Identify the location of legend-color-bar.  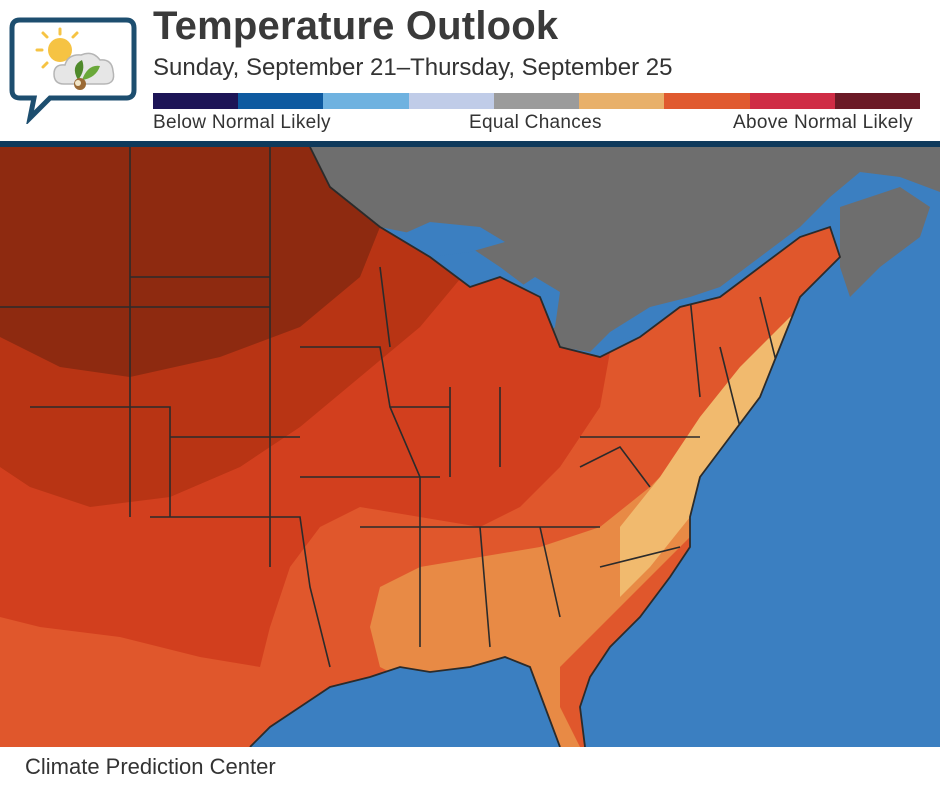
(536, 101).